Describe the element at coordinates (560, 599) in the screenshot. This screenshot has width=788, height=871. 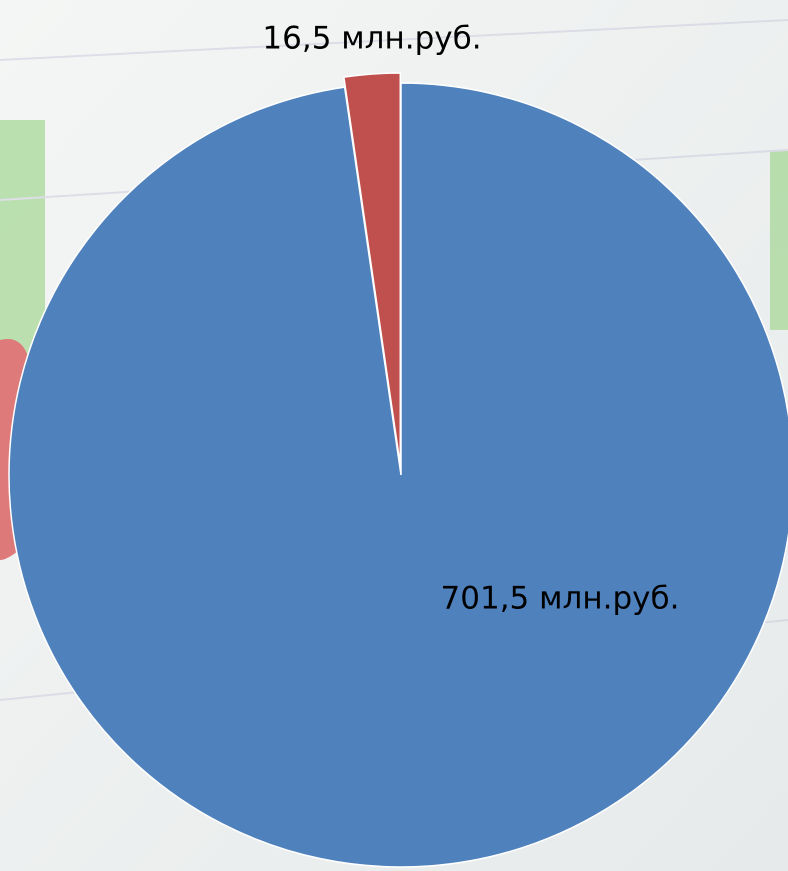
I see `data-label: 701,5 млн.руб.` at that location.